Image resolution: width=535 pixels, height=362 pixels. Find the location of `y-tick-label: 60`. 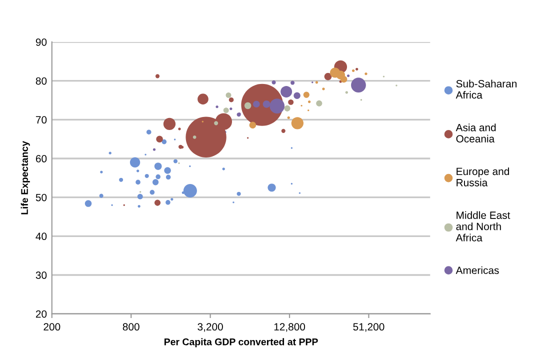

y-tick-label: 60 is located at coordinates (41, 158).